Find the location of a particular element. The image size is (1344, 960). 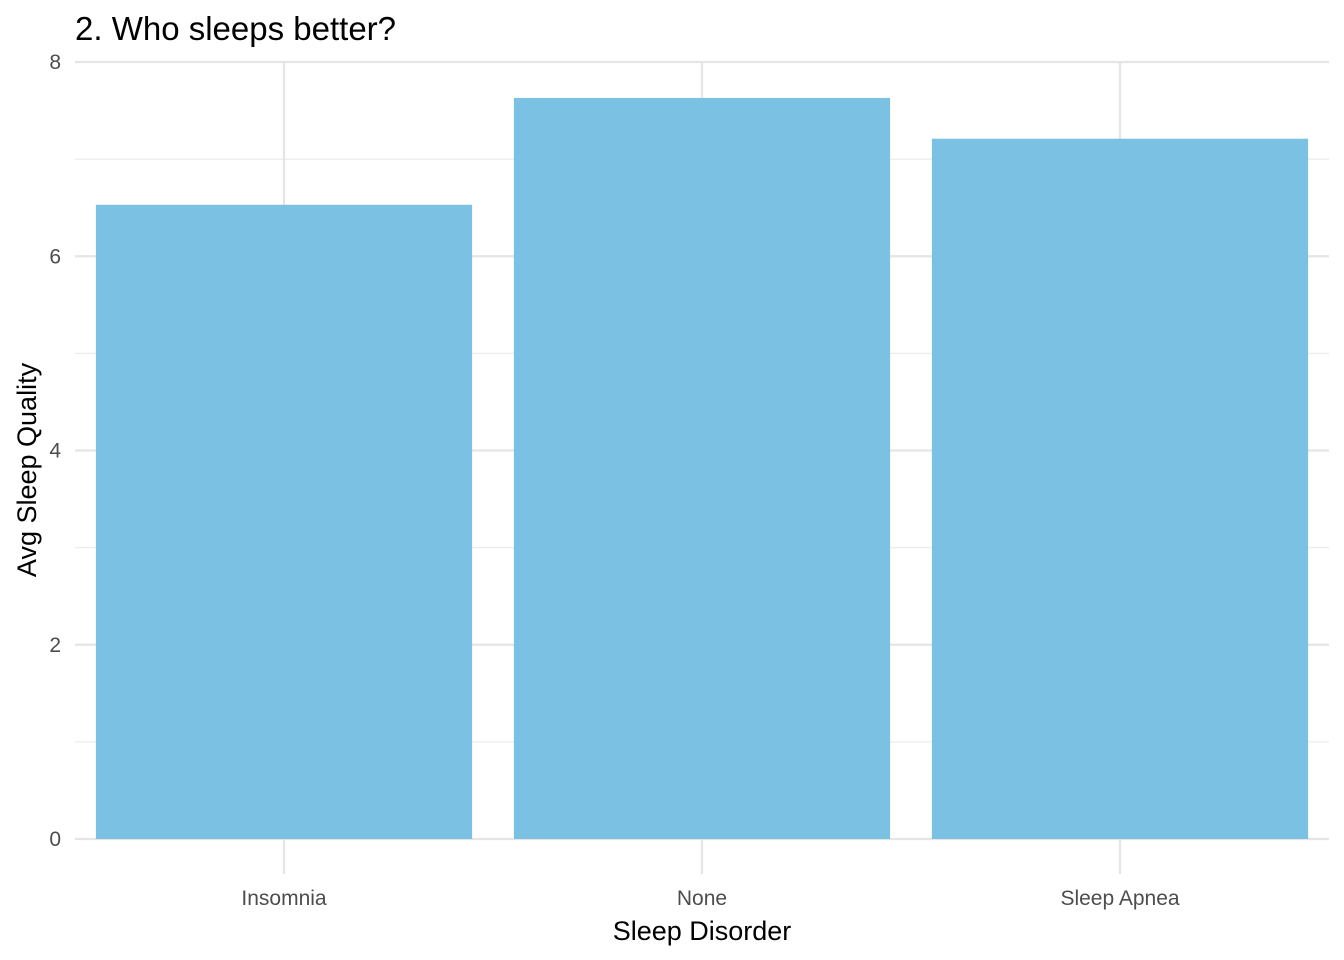

y-tick-label: 6 is located at coordinates (55, 256).